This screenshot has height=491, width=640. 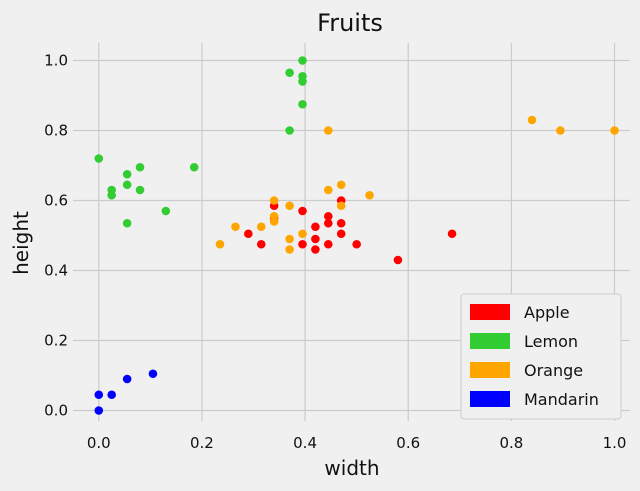 I want to click on x-tick-label: 0.8, so click(x=511, y=443).